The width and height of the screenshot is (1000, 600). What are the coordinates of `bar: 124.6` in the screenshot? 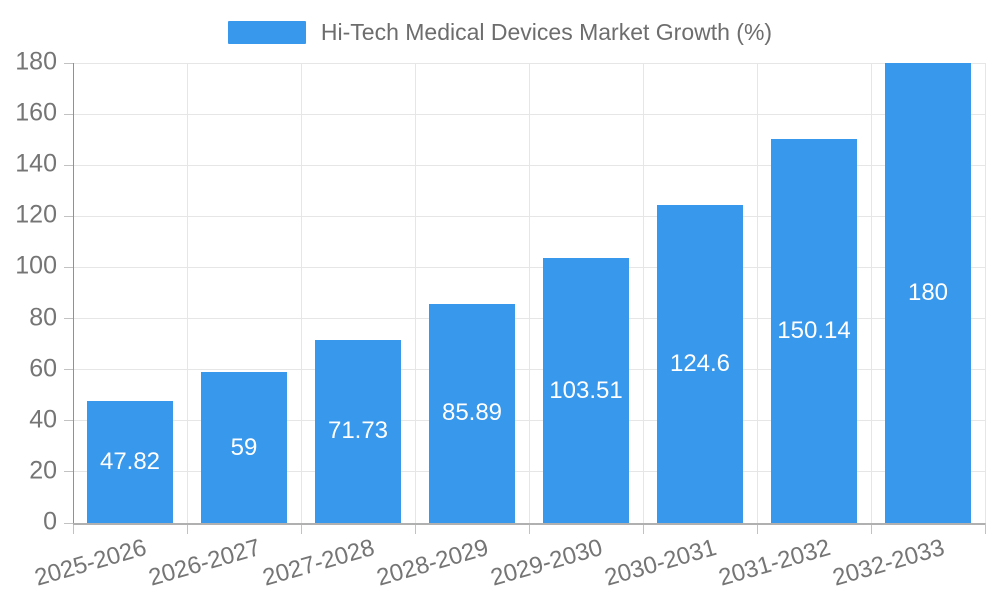 It's located at (700, 363).